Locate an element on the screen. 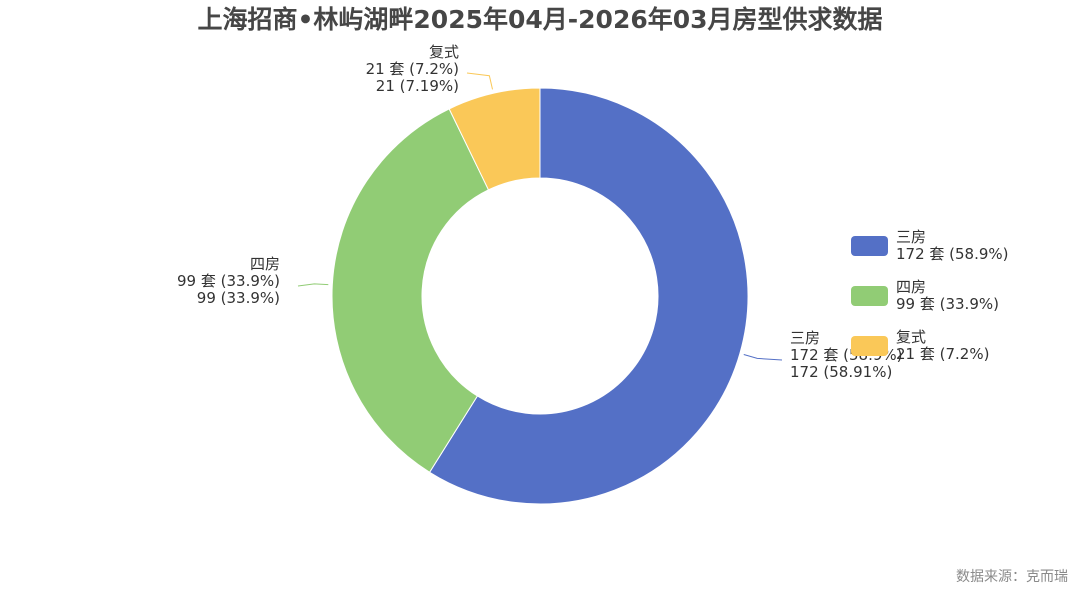 Image resolution: width=1080 pixels, height=593 pixels. slice-复式 is located at coordinates (494, 139).